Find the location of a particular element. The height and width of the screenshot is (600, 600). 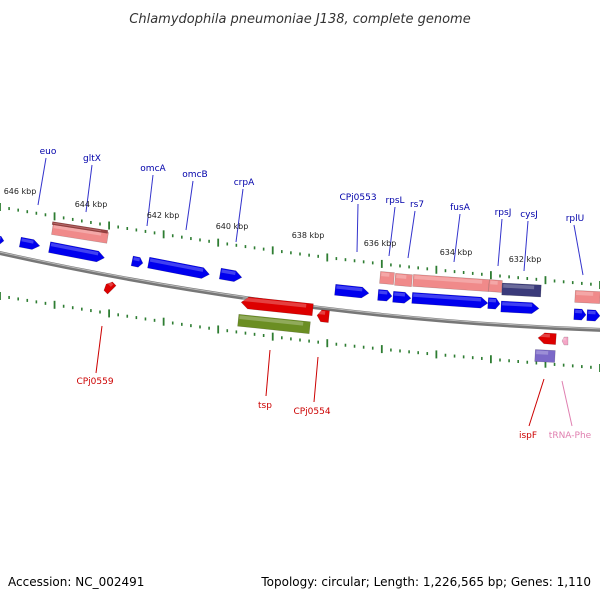

gene-navy is located at coordinates (521, 290).